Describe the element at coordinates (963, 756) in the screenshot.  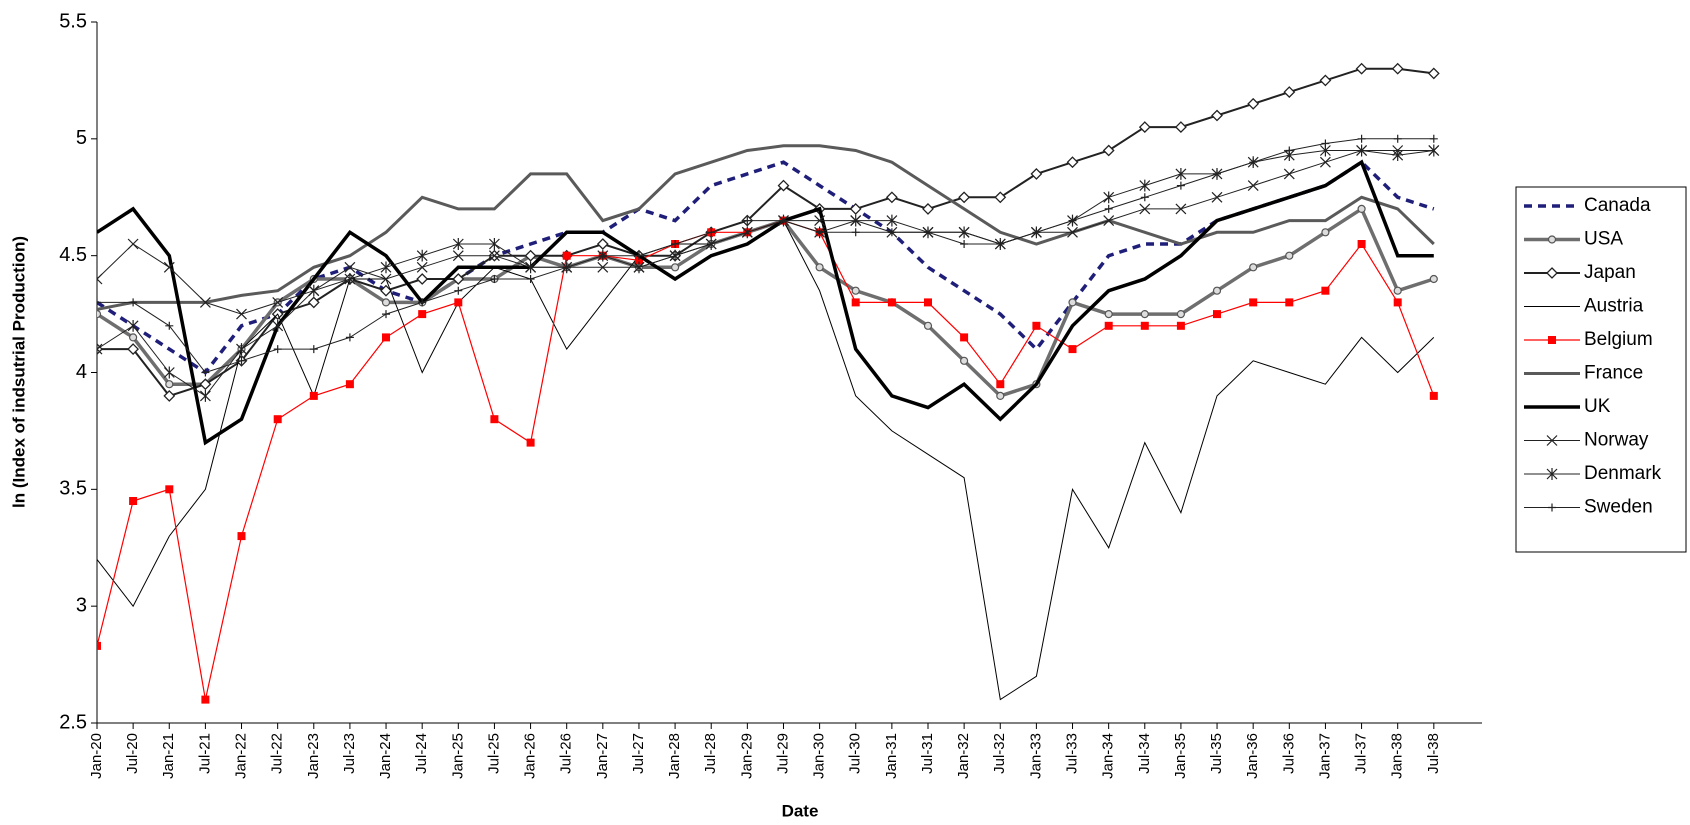
I see `x-tick-label: Jan-32` at that location.